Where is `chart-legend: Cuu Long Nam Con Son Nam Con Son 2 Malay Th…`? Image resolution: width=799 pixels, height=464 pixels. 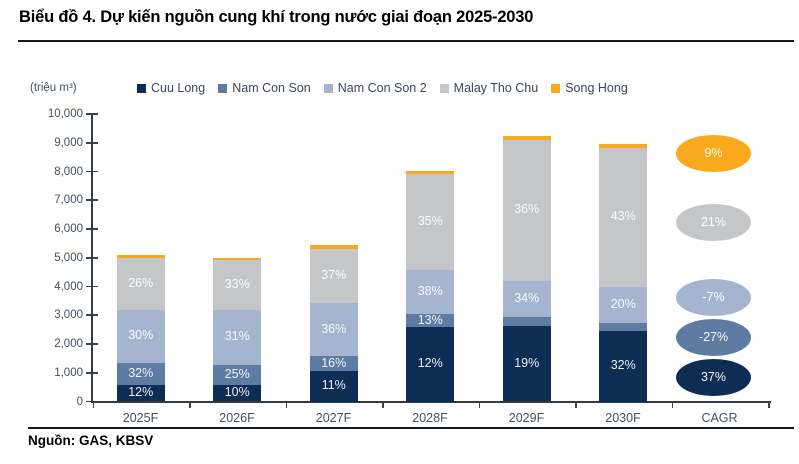
chart-legend: Cuu Long Nam Con Son Nam Con Son 2 Malay Th… is located at coordinates (382, 88).